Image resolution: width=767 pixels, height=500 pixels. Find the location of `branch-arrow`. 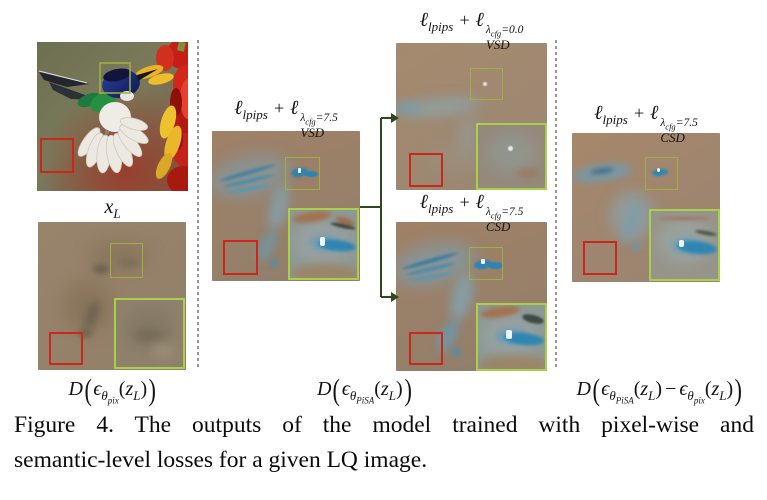

branch-arrow is located at coordinates (379, 207).